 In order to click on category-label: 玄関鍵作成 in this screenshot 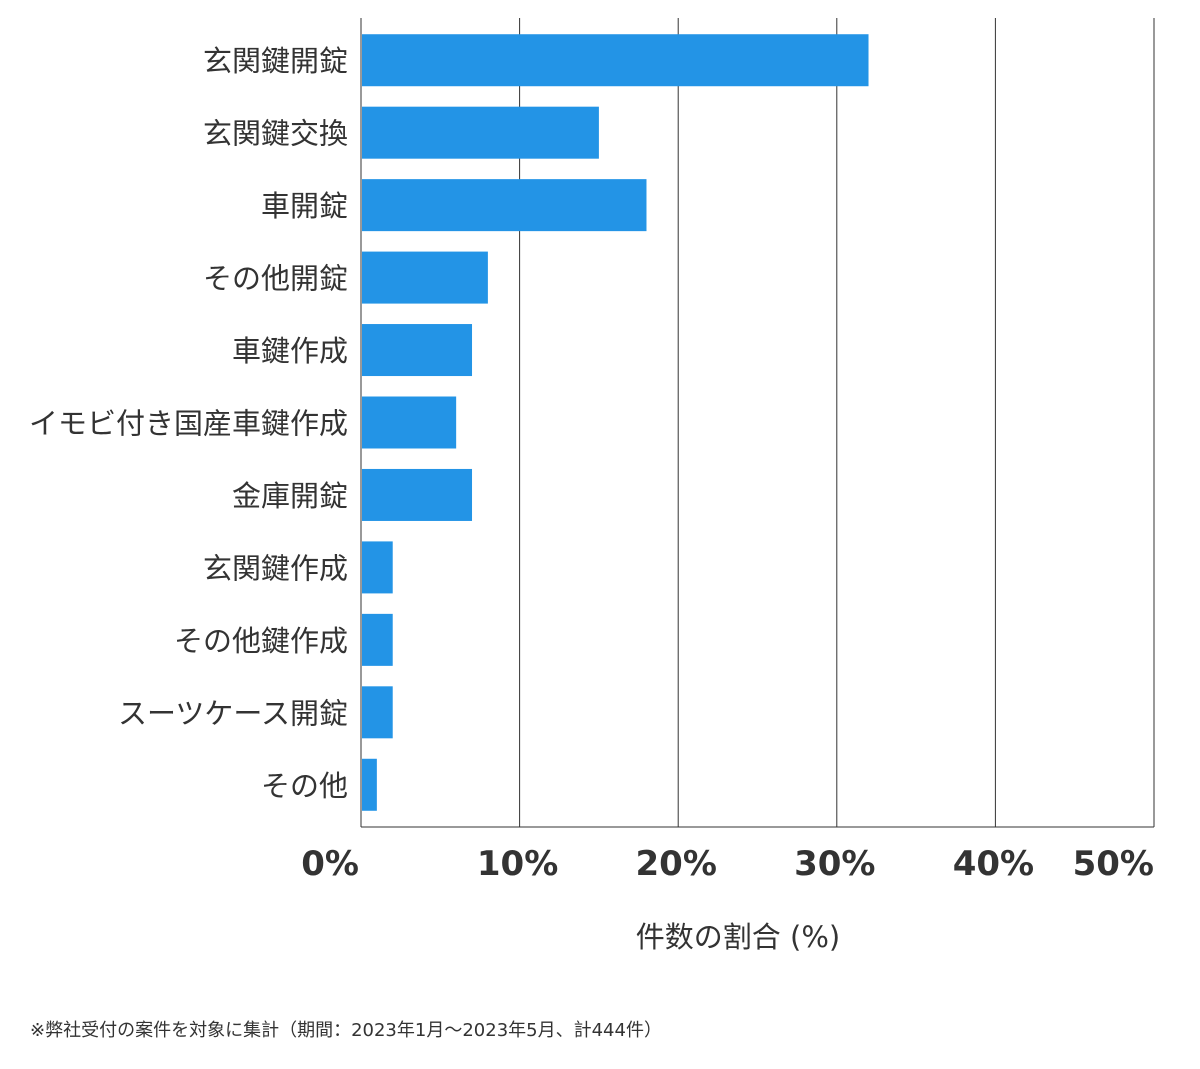, I will do `click(275, 568)`.